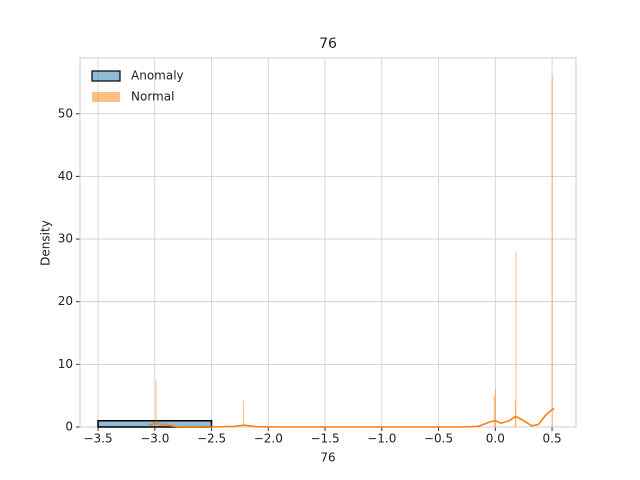  What do you see at coordinates (65, 113) in the screenshot?
I see `y-tick-label: 50` at bounding box center [65, 113].